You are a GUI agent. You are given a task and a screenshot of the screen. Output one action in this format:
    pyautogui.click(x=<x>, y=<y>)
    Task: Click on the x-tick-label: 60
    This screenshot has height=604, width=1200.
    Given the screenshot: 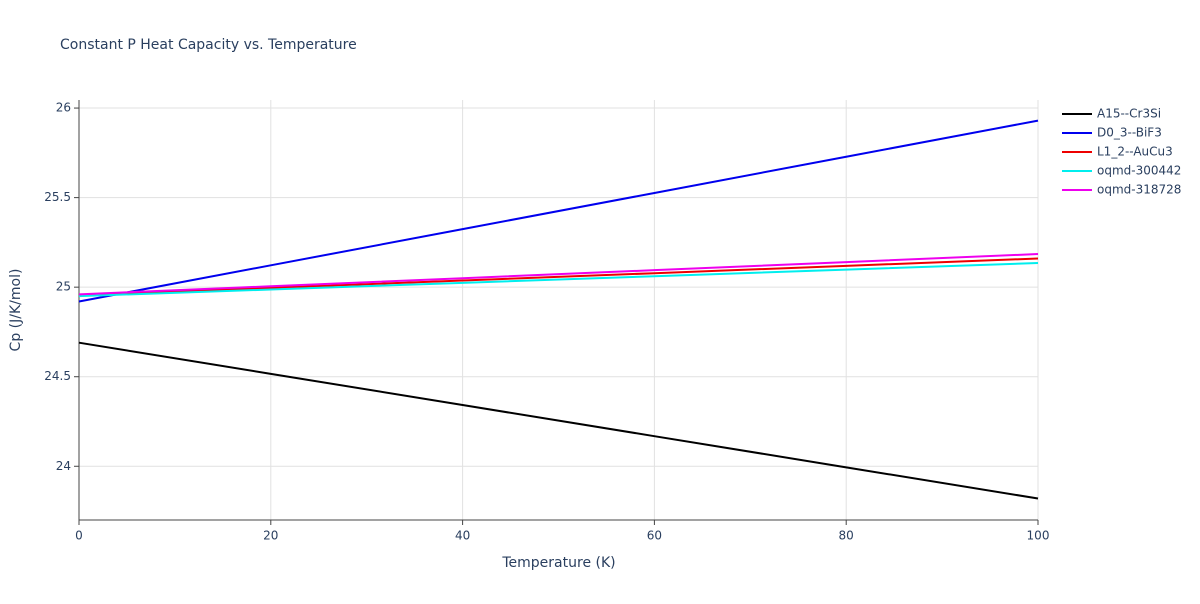 What is the action you would take?
    pyautogui.click(x=654, y=536)
    